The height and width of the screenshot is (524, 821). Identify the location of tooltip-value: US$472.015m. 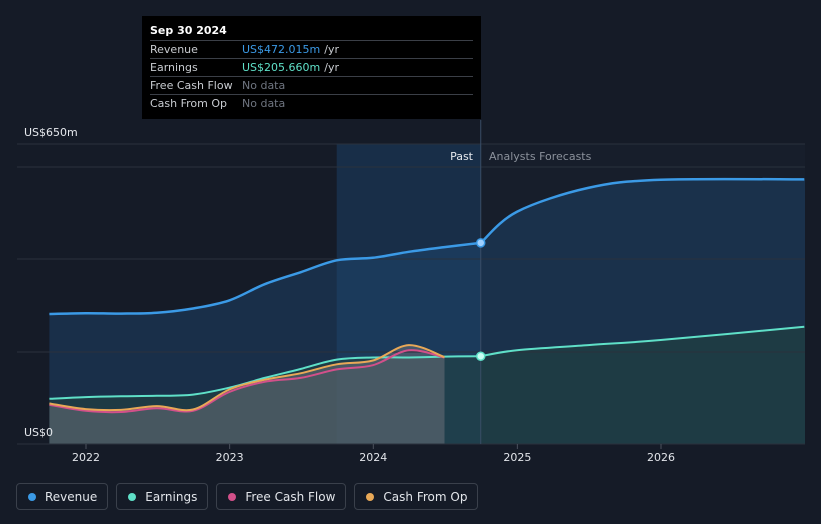
(281, 49).